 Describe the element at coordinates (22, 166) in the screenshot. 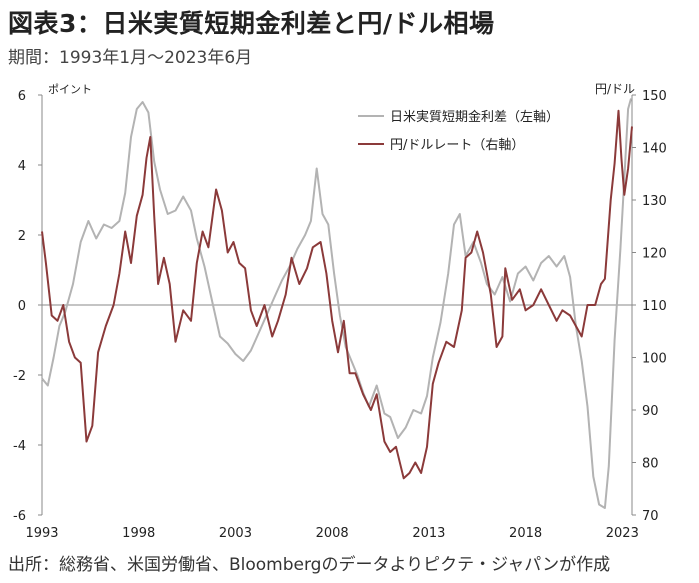

I see `left-tick-label: 4` at that location.